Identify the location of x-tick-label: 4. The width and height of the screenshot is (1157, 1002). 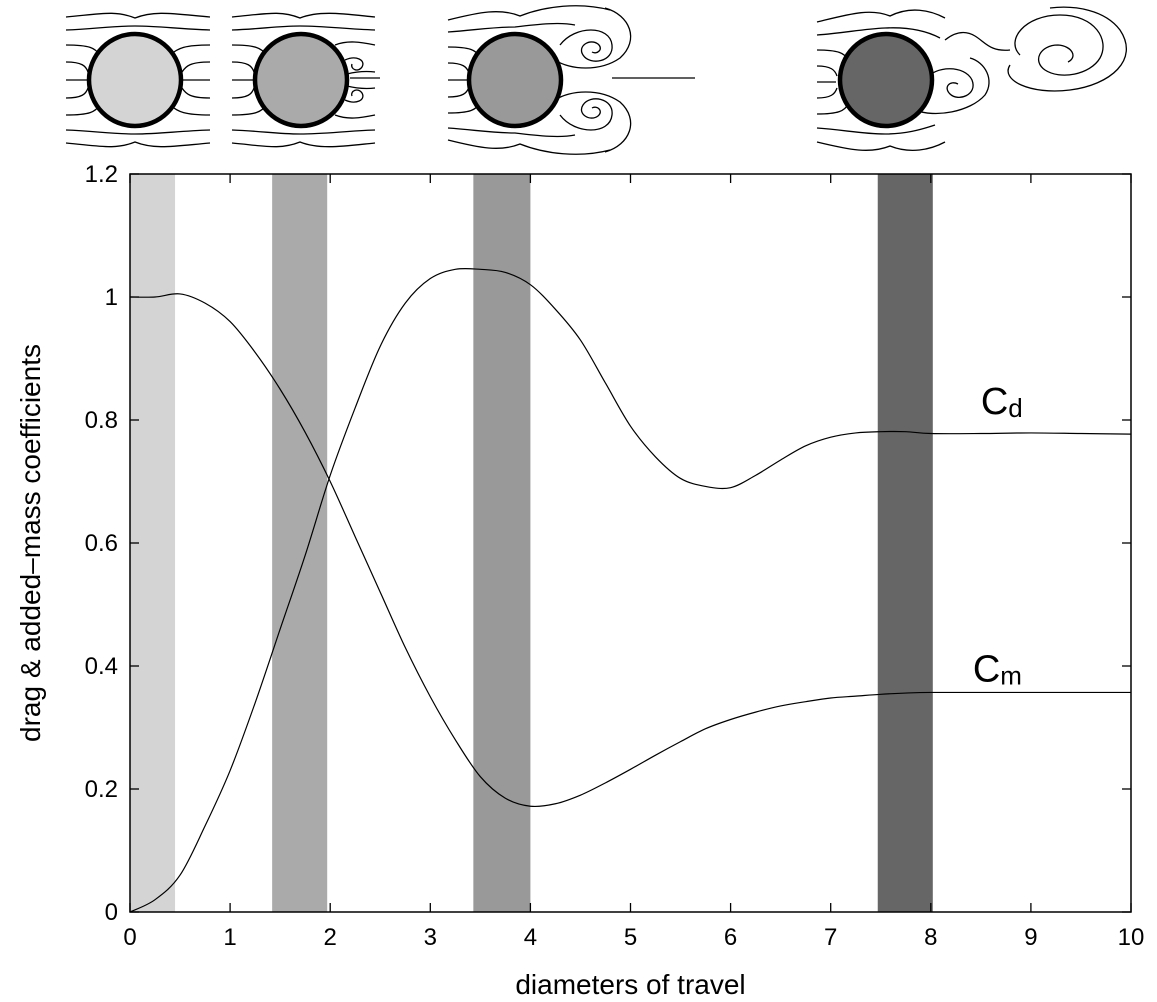
(530, 937).